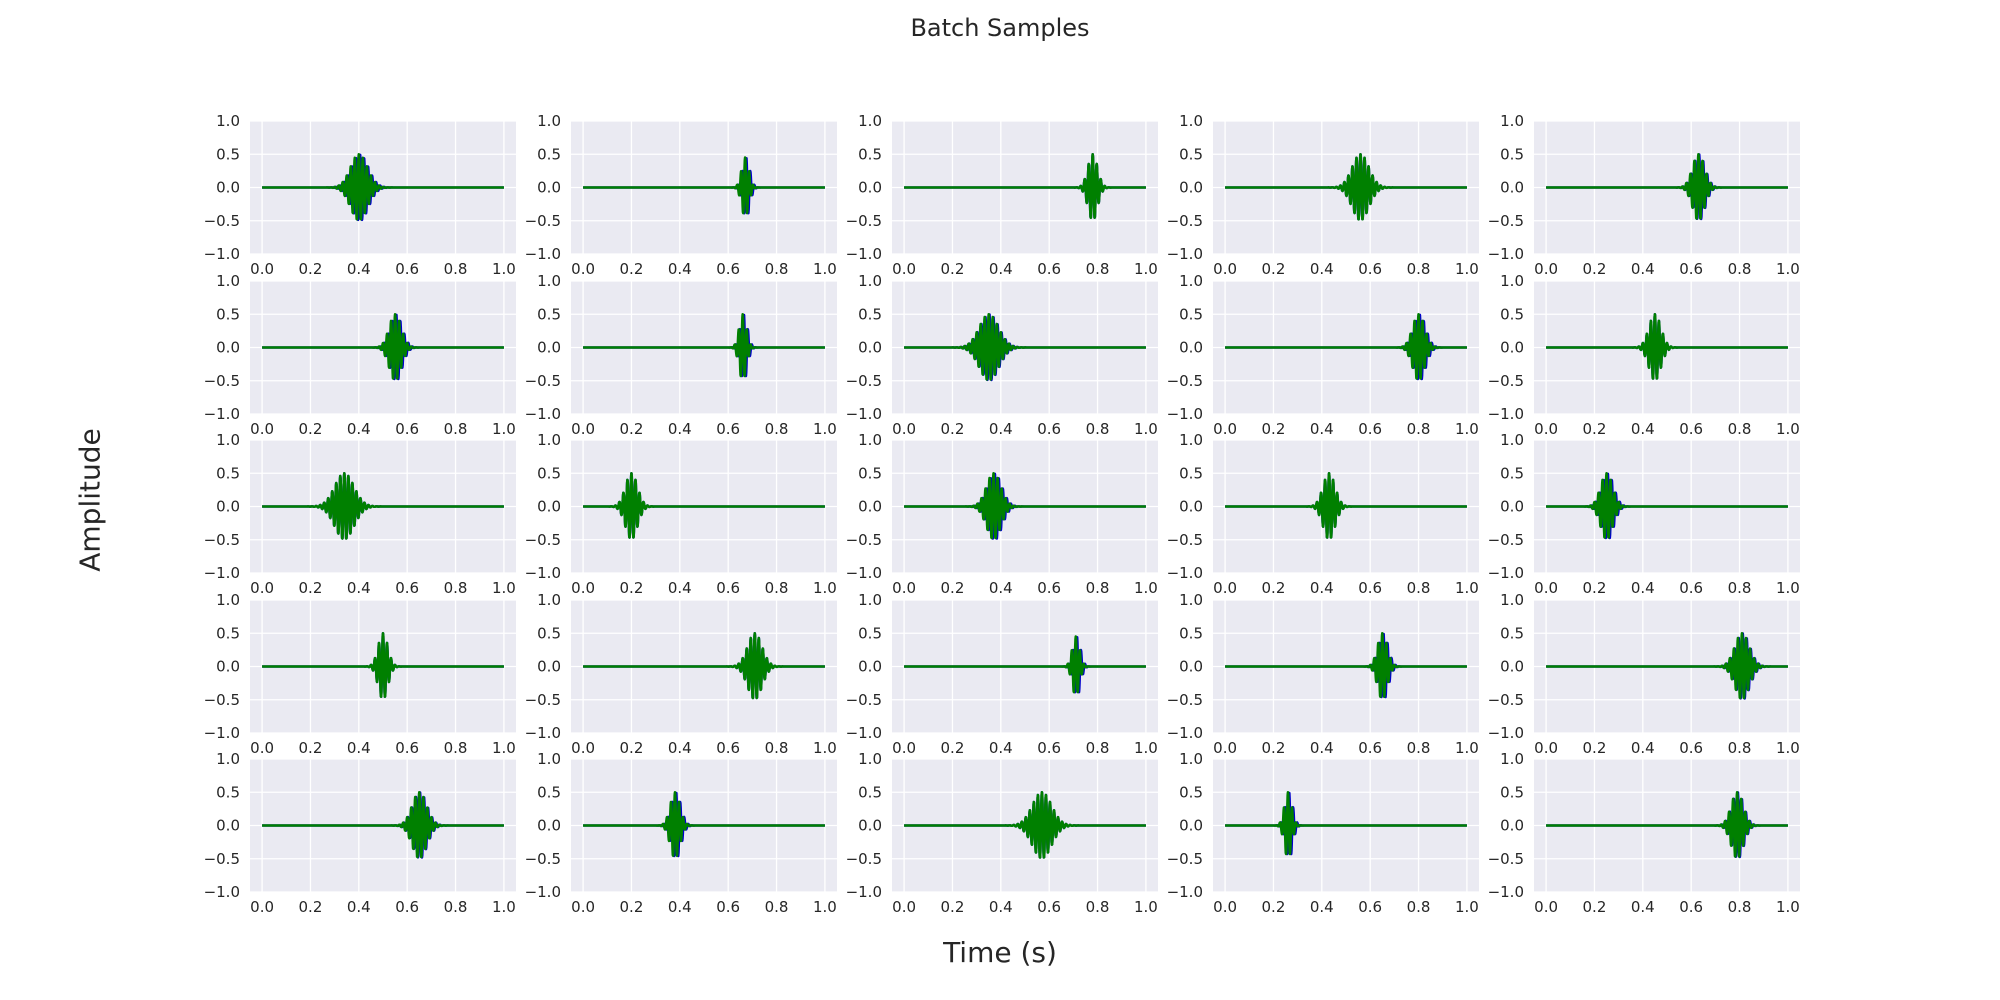 The height and width of the screenshot is (1000, 2000). I want to click on subplot-20: 0.0 0.2 0.4 0.6 0.8 1.0 1.0 0.5 0.0 −0.5 −1.0, so click(1644, 674).